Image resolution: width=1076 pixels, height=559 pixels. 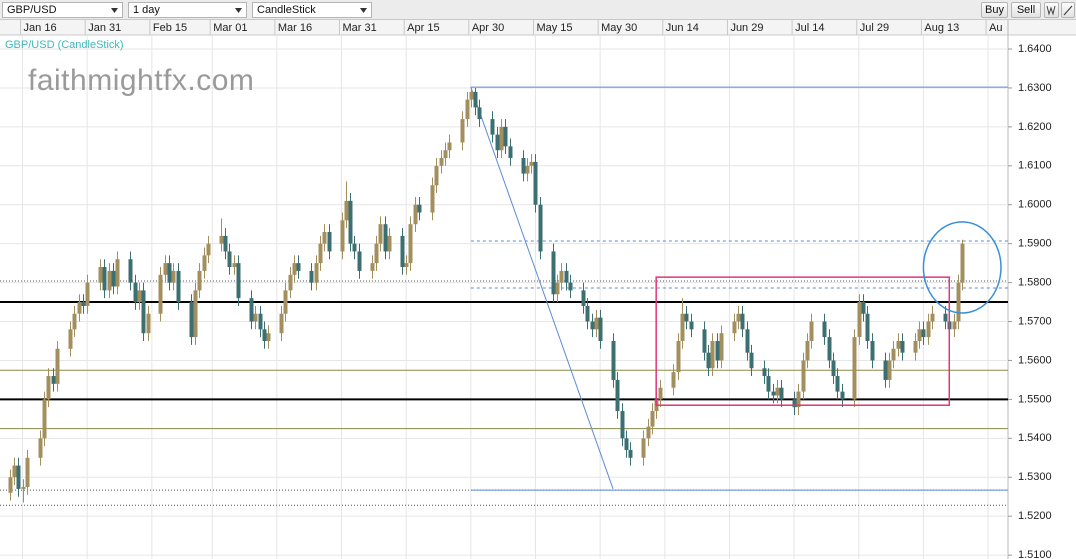 I want to click on y-tick-label: 1.5200, so click(x=1035, y=516).